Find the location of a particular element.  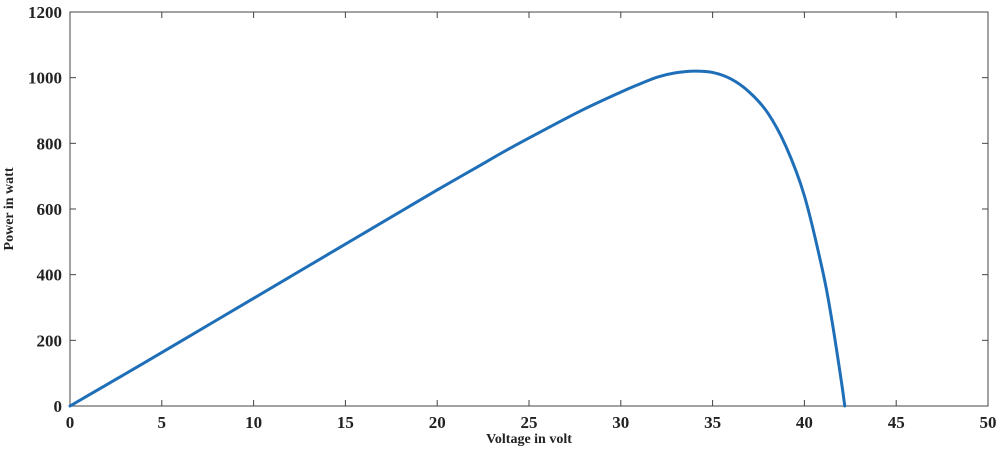

x-tick-label: 10 is located at coordinates (253, 422).